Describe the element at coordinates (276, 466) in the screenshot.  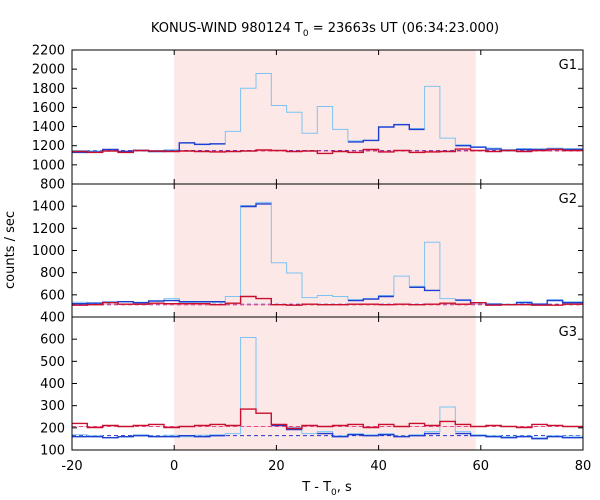
I see `x-tick-label: 20` at that location.